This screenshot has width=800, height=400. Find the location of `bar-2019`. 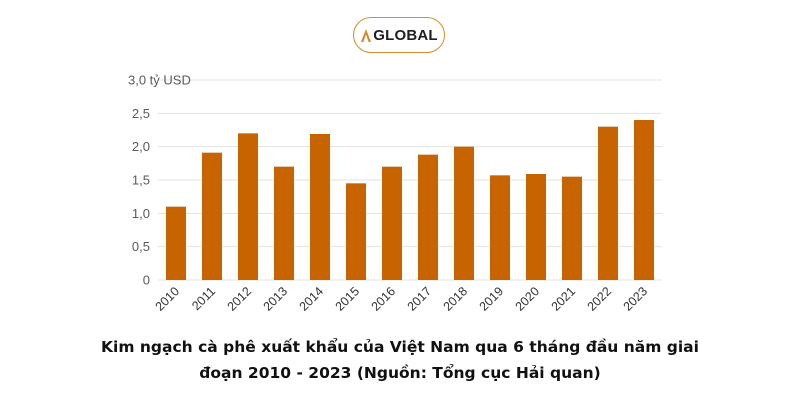

bar-2019 is located at coordinates (500, 227).